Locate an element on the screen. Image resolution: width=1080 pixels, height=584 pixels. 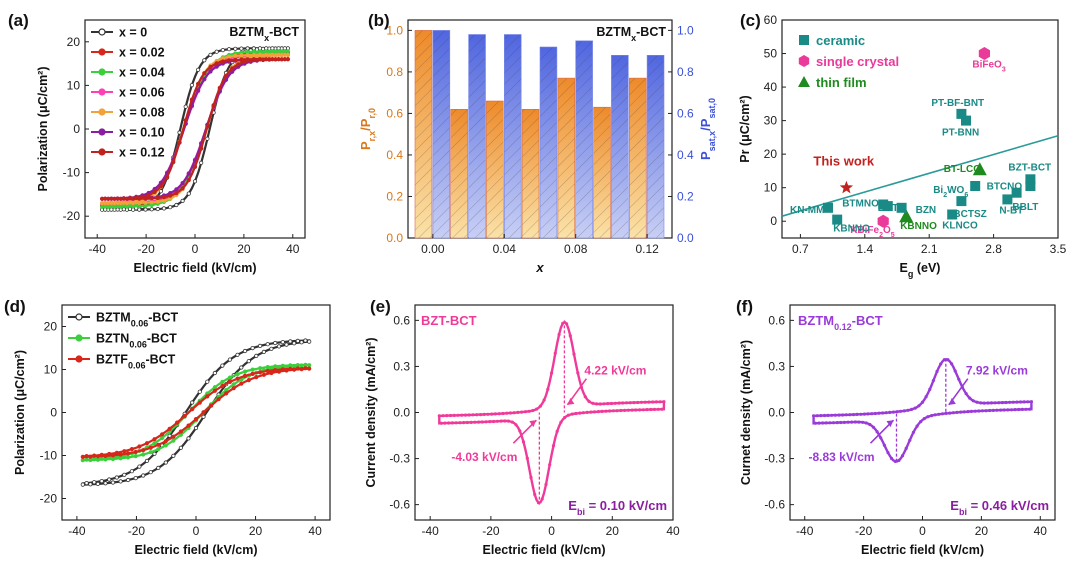
text-segment: E is located at coordinates (954, 505).